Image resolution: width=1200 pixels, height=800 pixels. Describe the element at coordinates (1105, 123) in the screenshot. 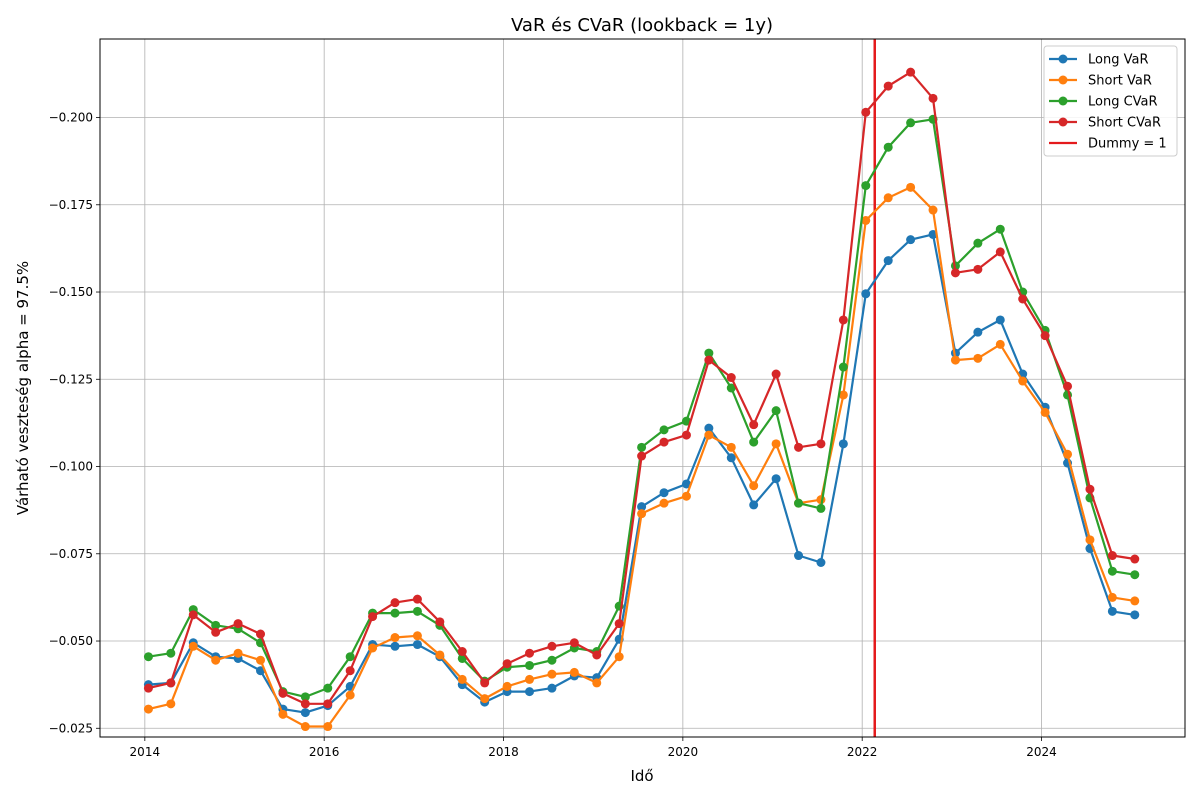

I see `legend-entry-short-cvar: Short CVaR` at that location.